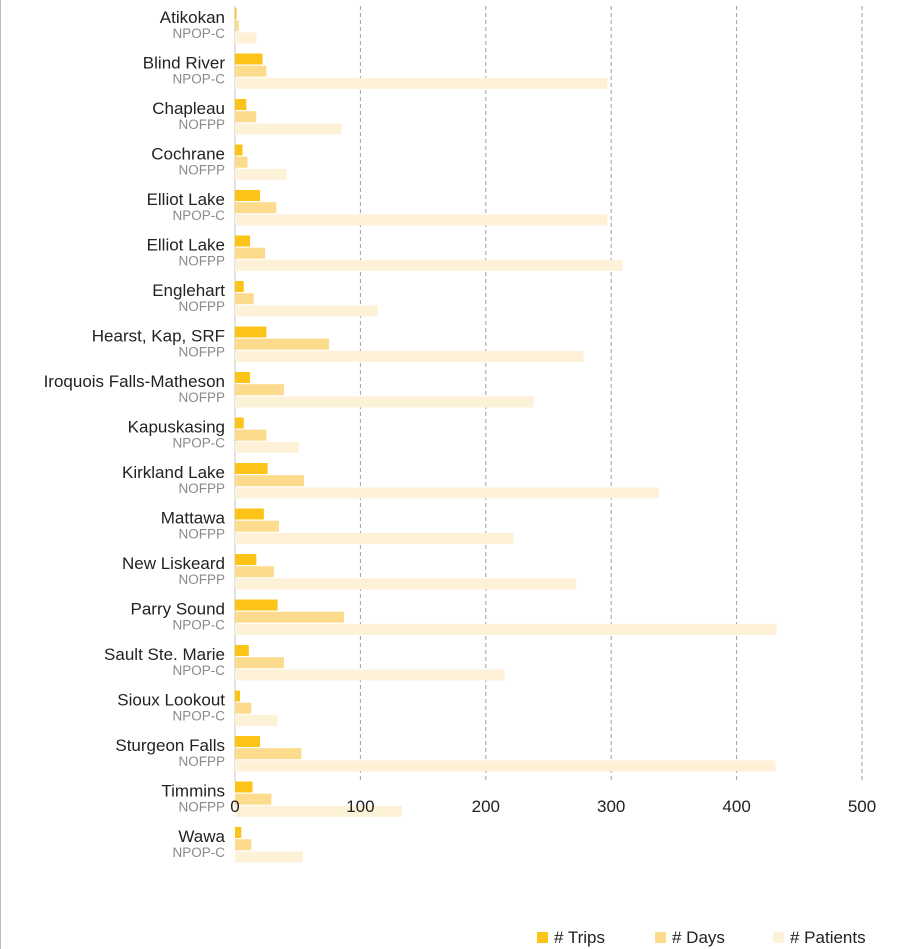 This screenshot has height=949, width=899. Describe the element at coordinates (243, 377) in the screenshot. I see `bar-9-trips` at that location.